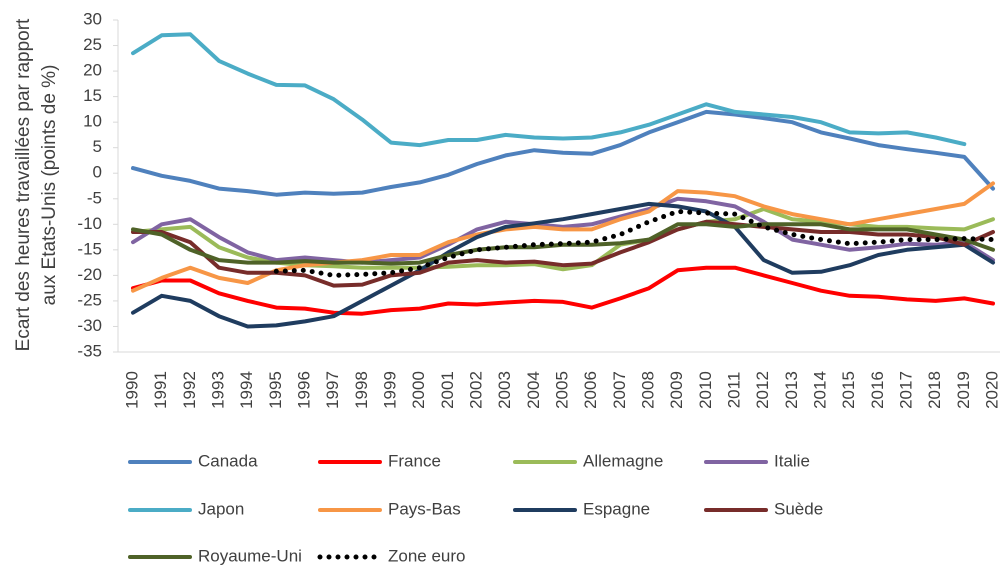  Describe the element at coordinates (246, 390) in the screenshot. I see `x-tick-label: 1994` at that location.